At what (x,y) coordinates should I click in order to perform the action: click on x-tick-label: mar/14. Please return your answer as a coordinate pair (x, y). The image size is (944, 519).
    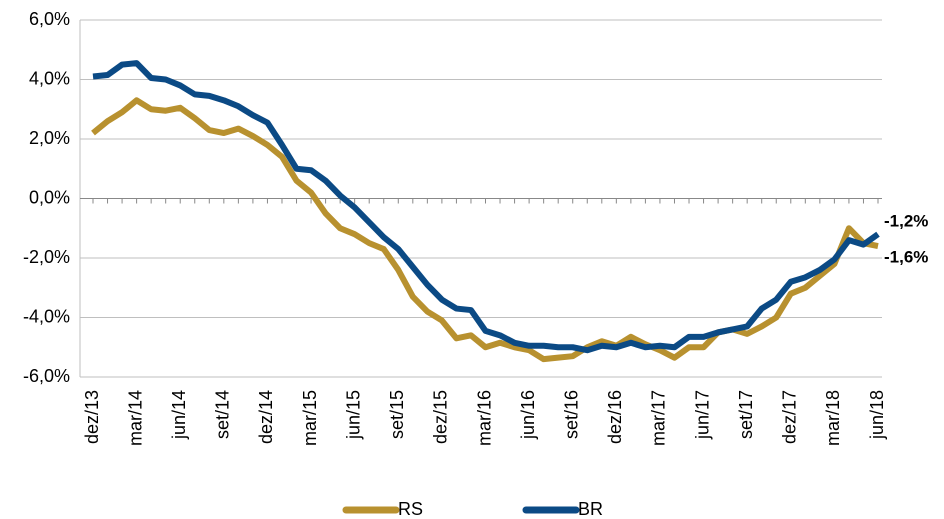
    Looking at the image, I should click on (135, 418).